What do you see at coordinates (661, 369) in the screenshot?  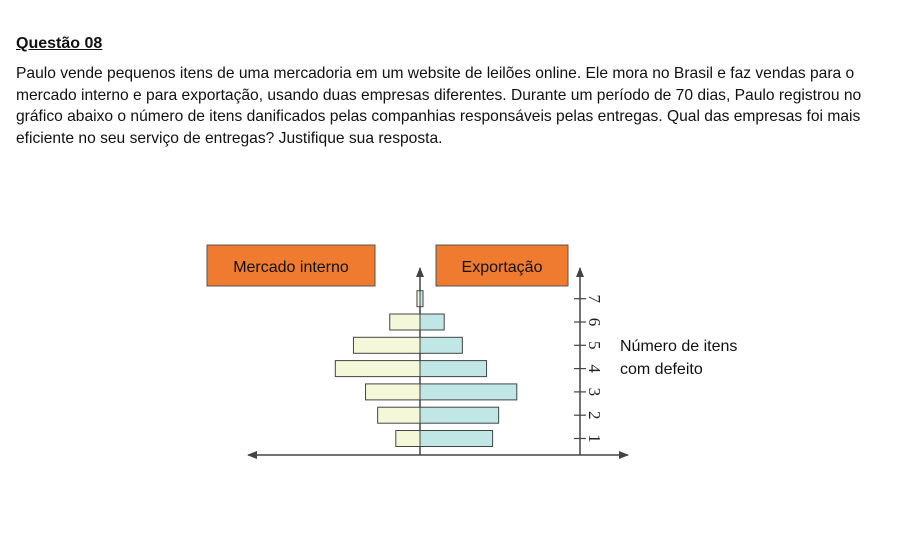 I see `axis-label-line2: com defeito` at bounding box center [661, 369].